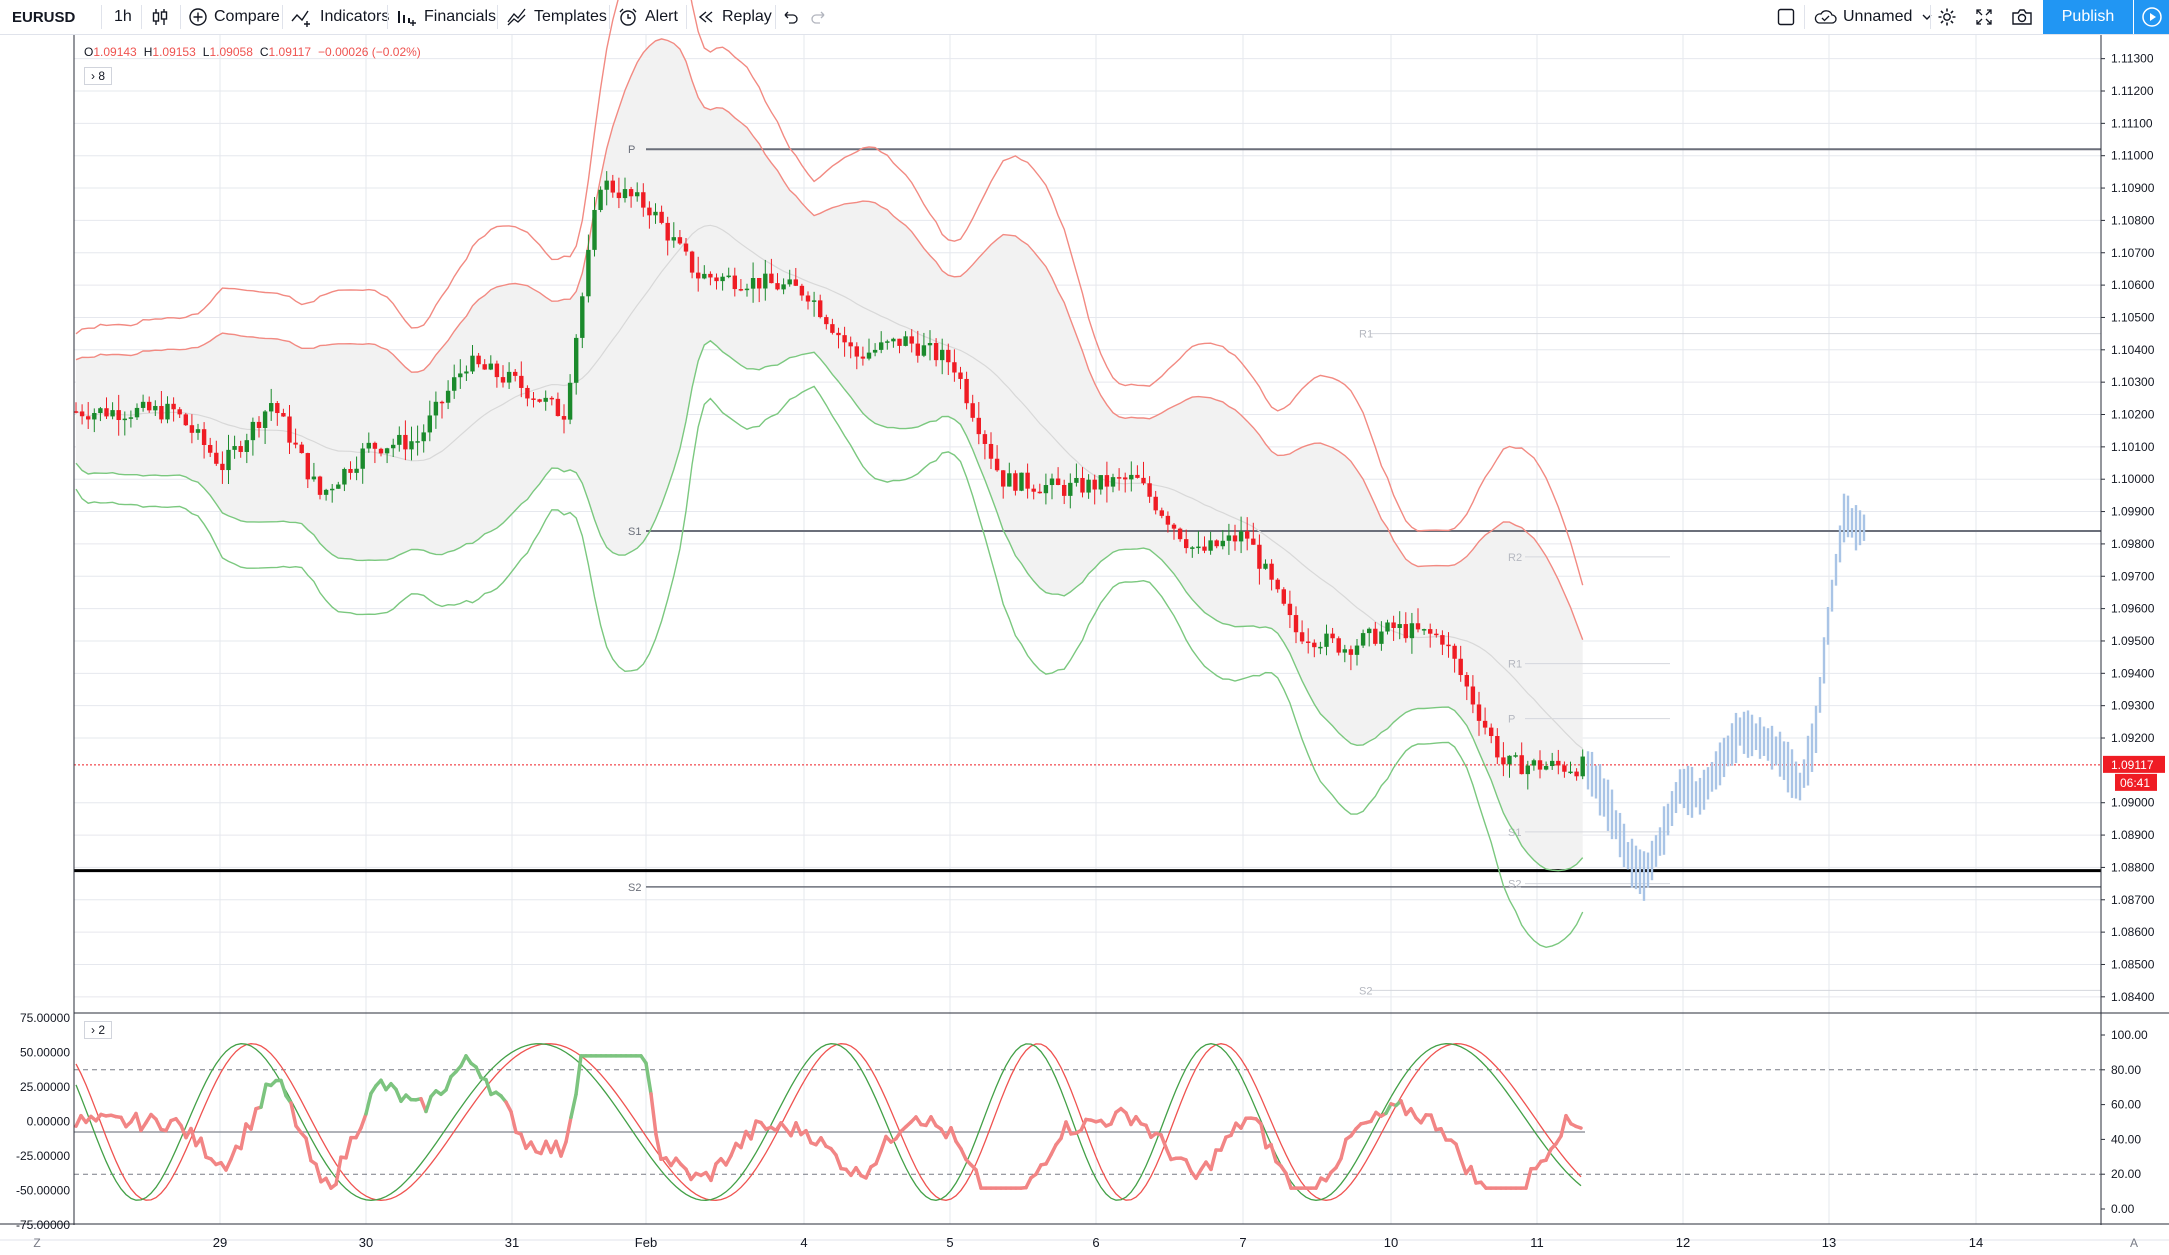 The width and height of the screenshot is (2169, 1255). I want to click on price-label: 1.08700, so click(2133, 900).